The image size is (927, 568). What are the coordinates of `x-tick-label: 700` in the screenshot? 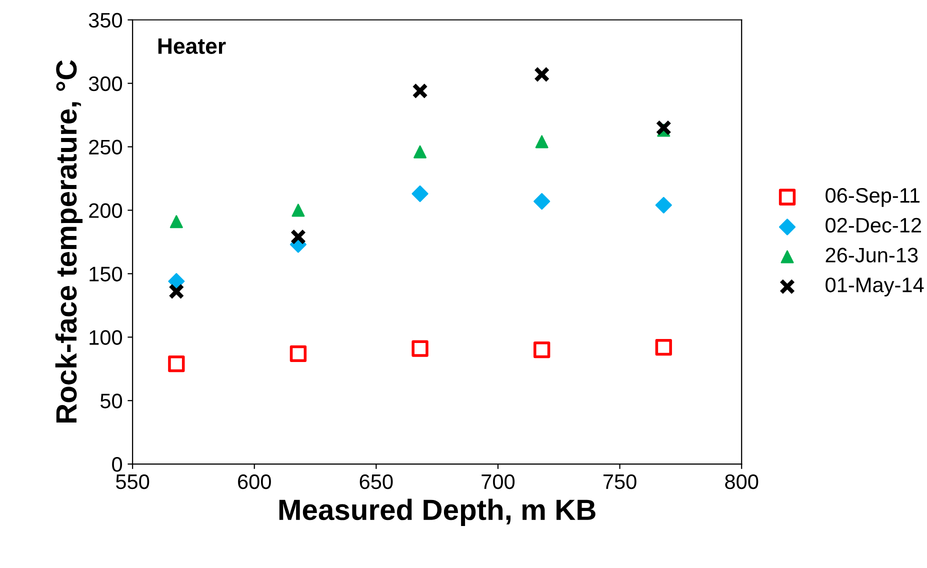 It's located at (498, 482).